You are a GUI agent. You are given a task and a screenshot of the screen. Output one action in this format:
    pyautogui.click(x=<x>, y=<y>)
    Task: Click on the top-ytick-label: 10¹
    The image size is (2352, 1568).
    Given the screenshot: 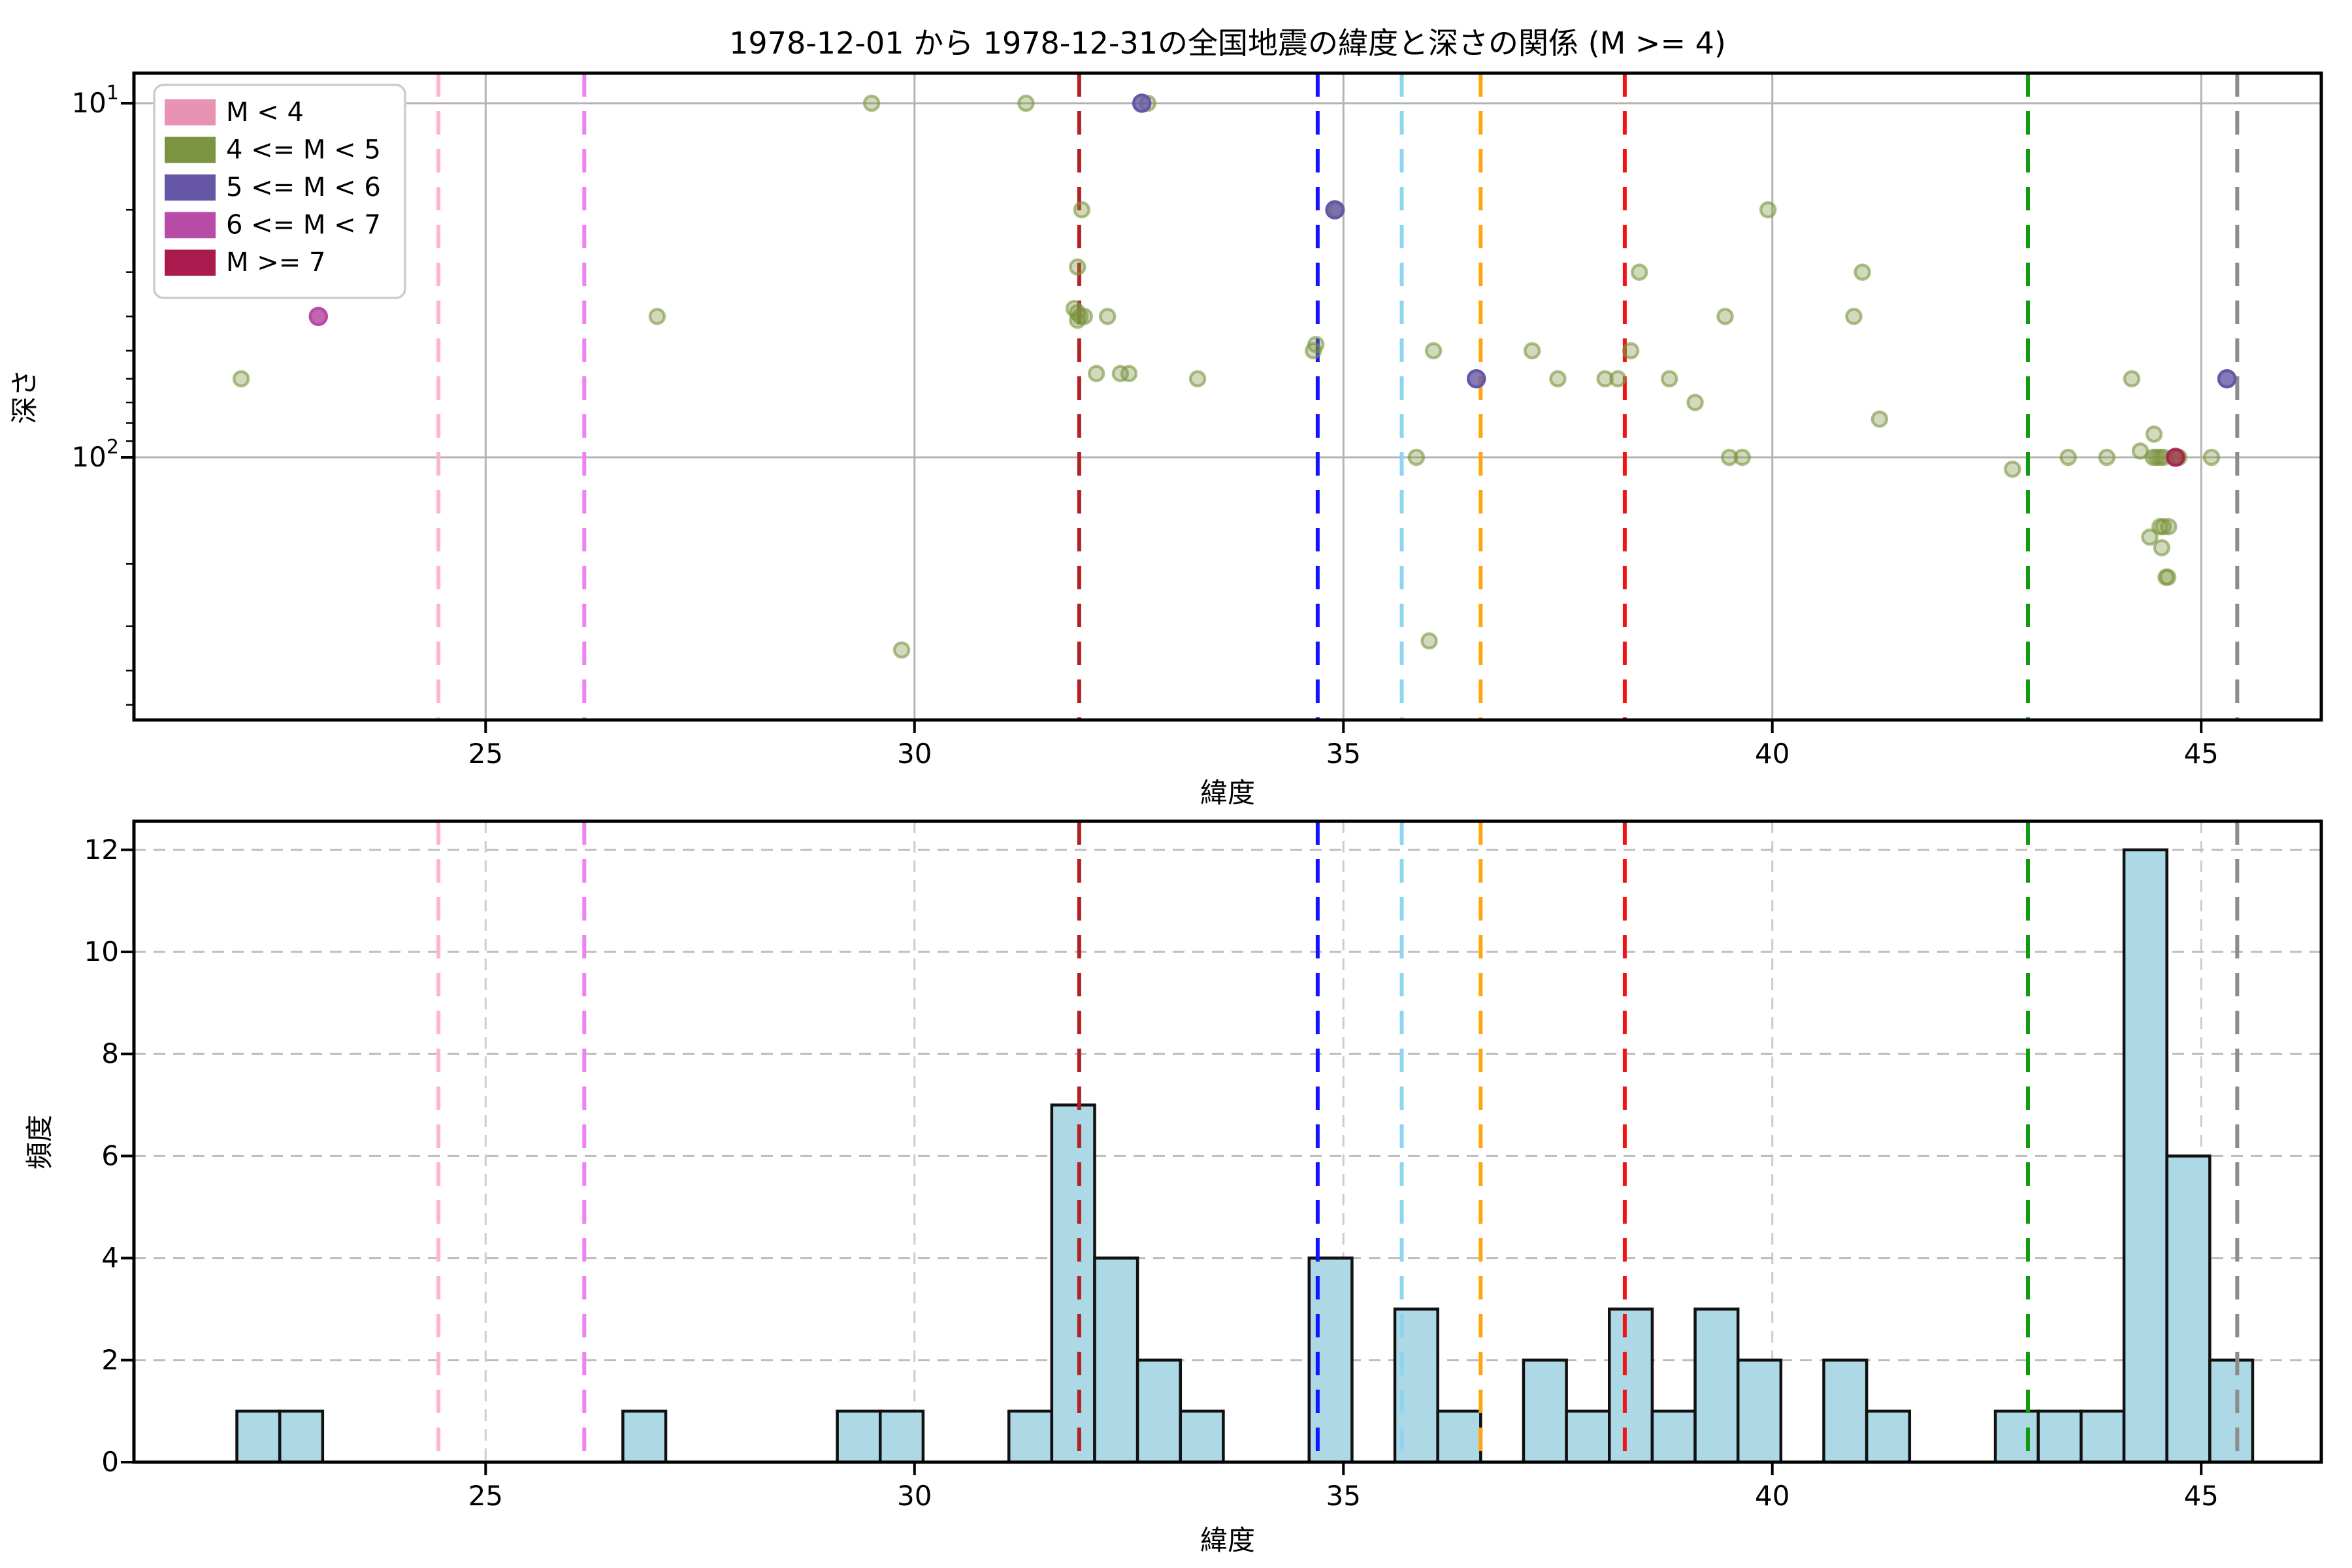 What is the action you would take?
    pyautogui.click(x=95, y=100)
    